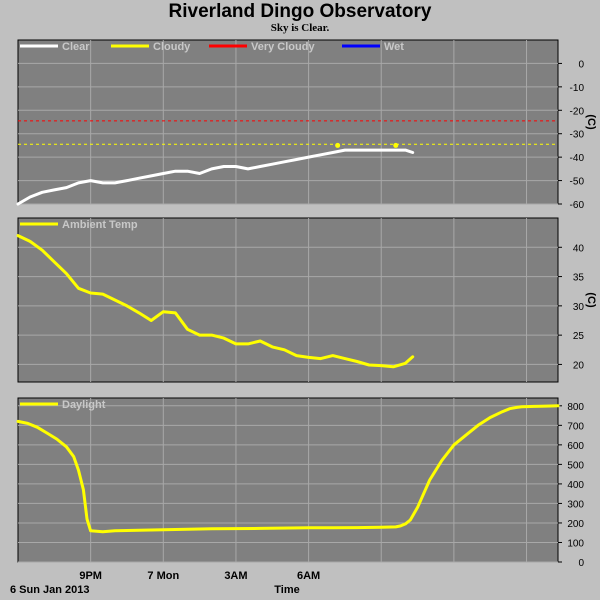 The image size is (600, 600). I want to click on sky-status-subtitle: Sky is Clear., so click(300, 28).